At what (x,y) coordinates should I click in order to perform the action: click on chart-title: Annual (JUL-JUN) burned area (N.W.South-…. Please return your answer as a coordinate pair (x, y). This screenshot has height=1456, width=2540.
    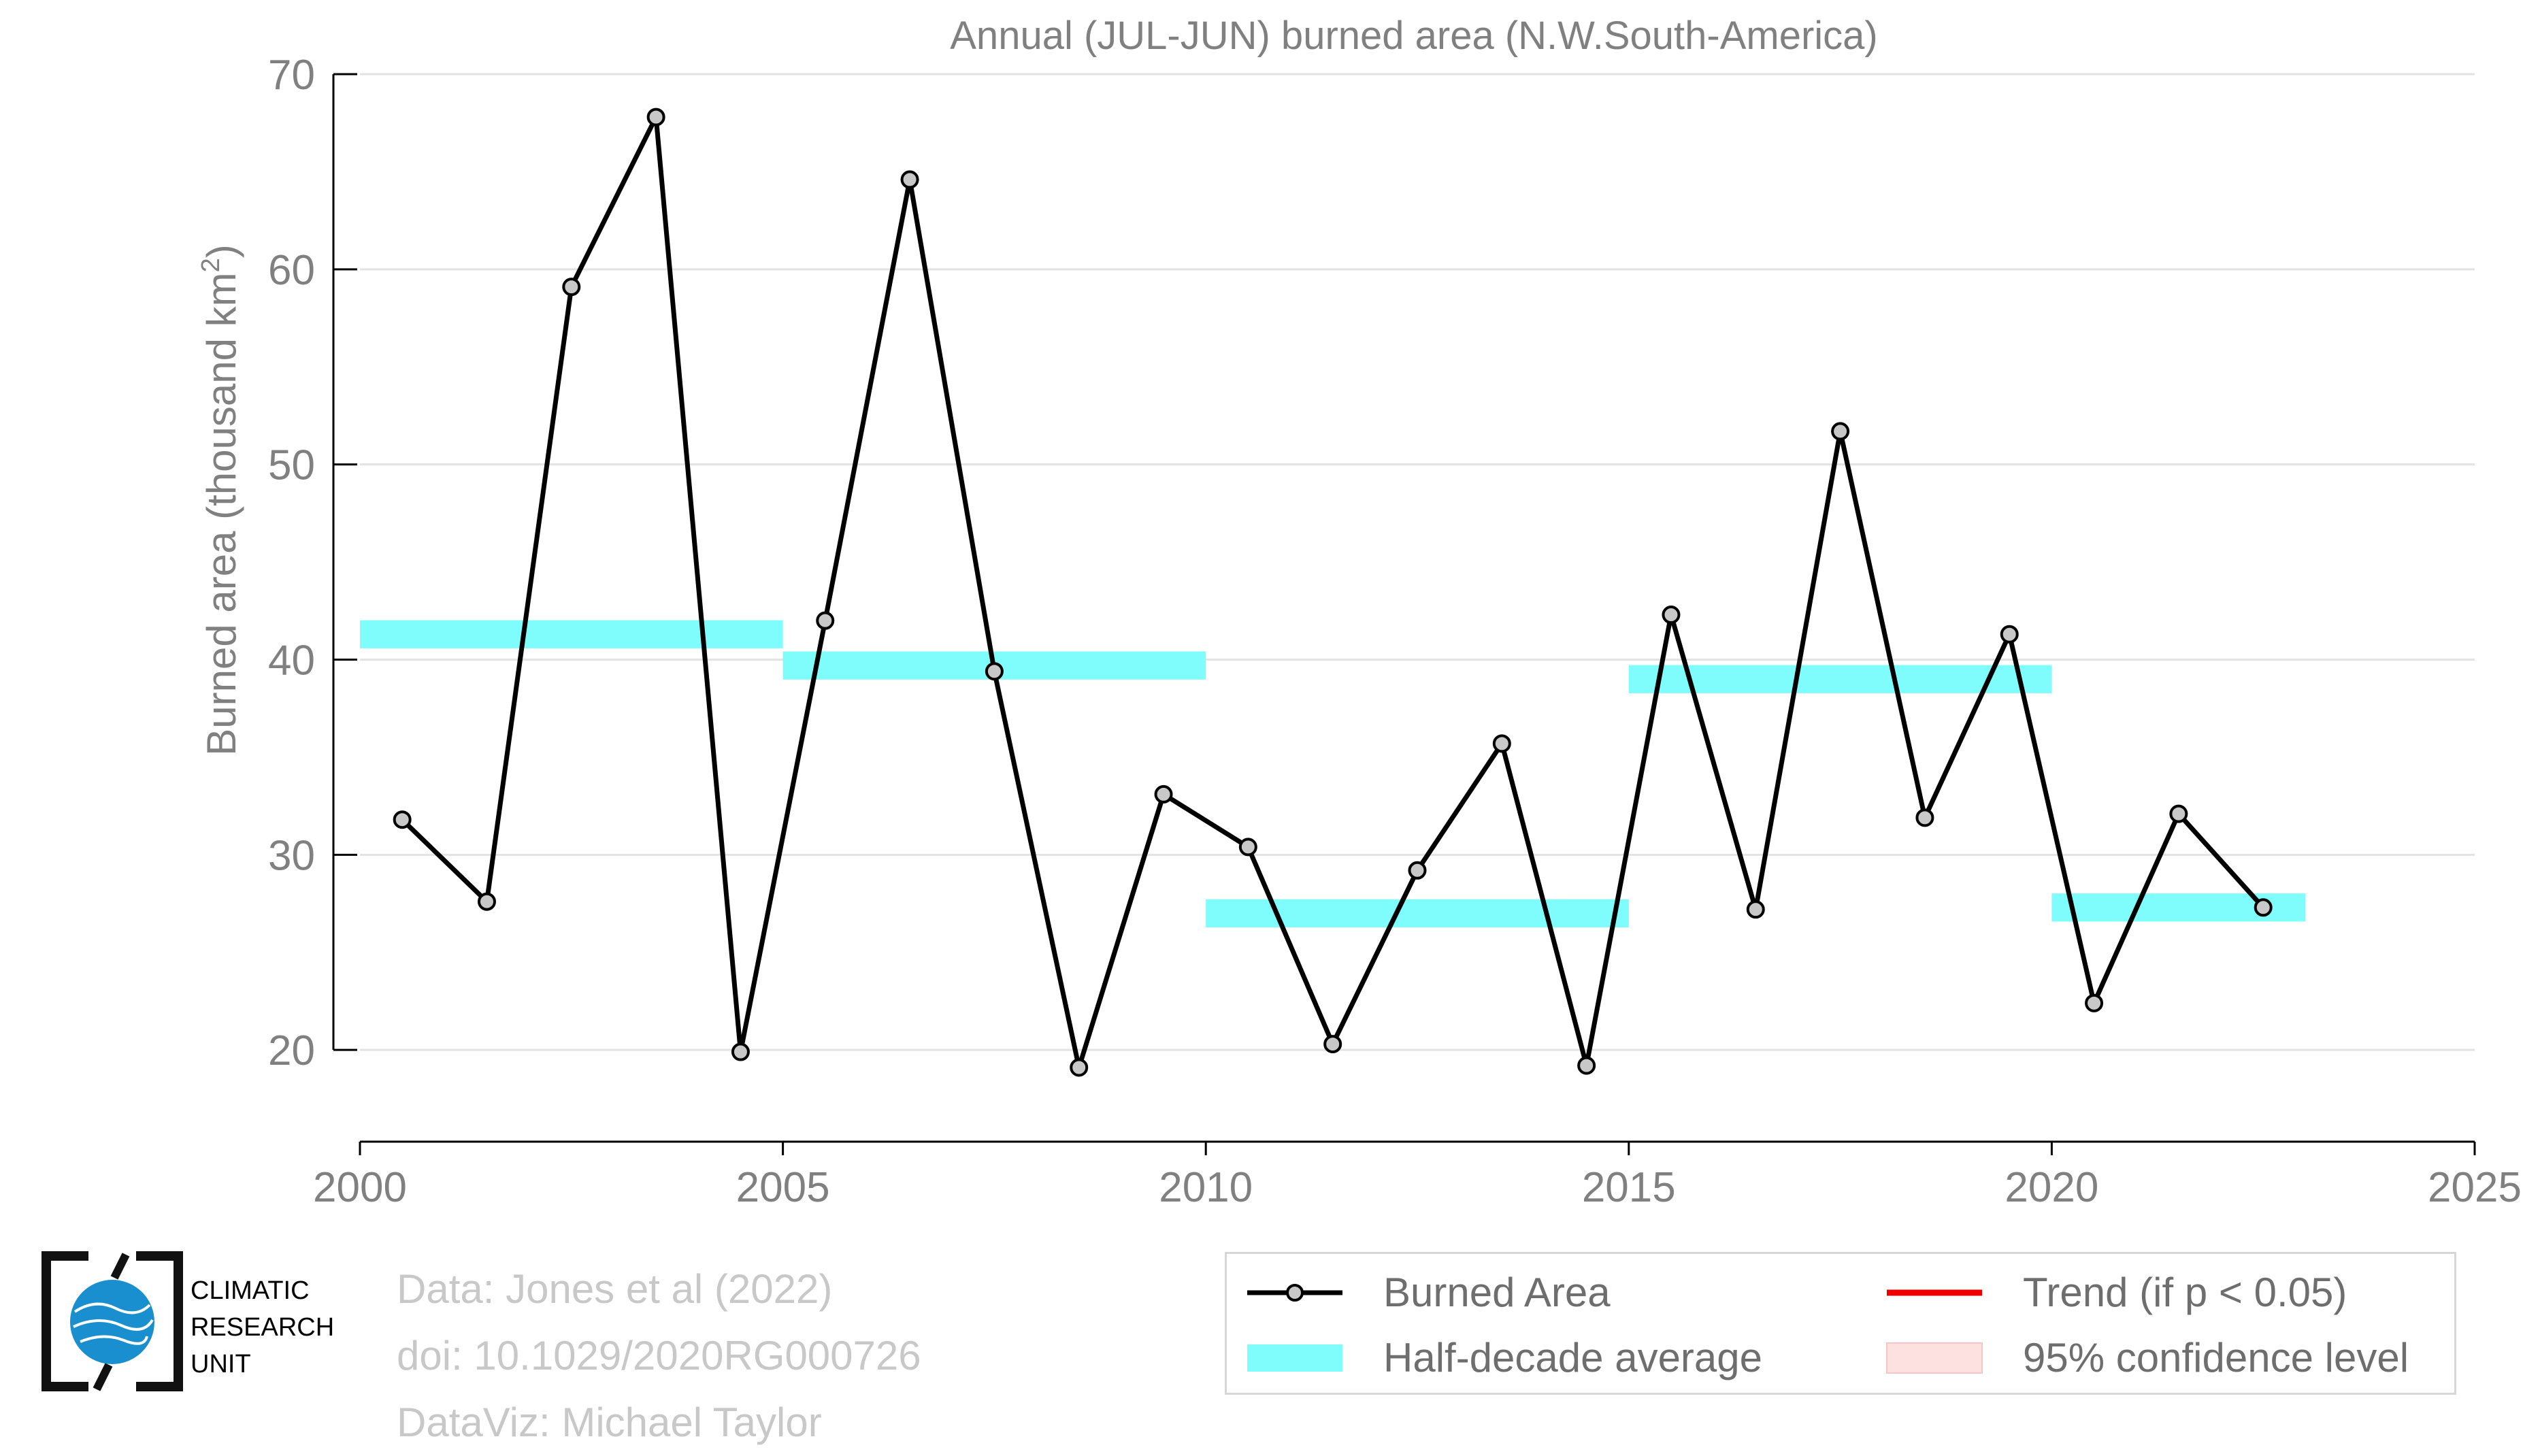
    Looking at the image, I should click on (1413, 36).